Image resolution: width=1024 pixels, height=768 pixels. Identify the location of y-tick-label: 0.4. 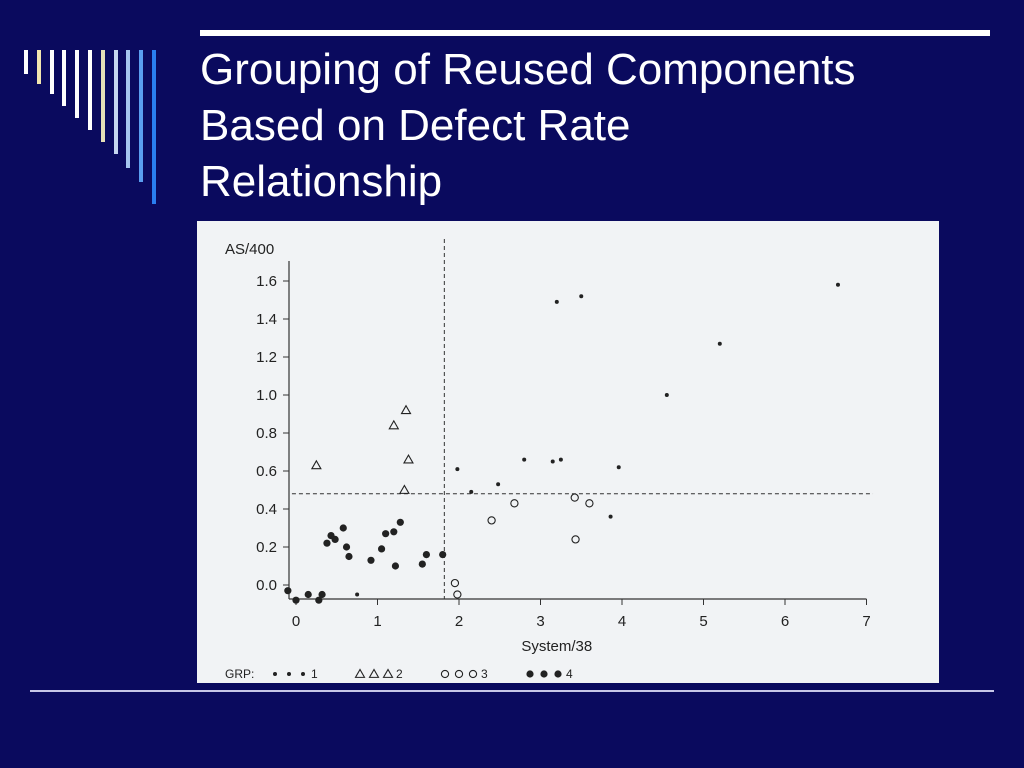
(266, 509).